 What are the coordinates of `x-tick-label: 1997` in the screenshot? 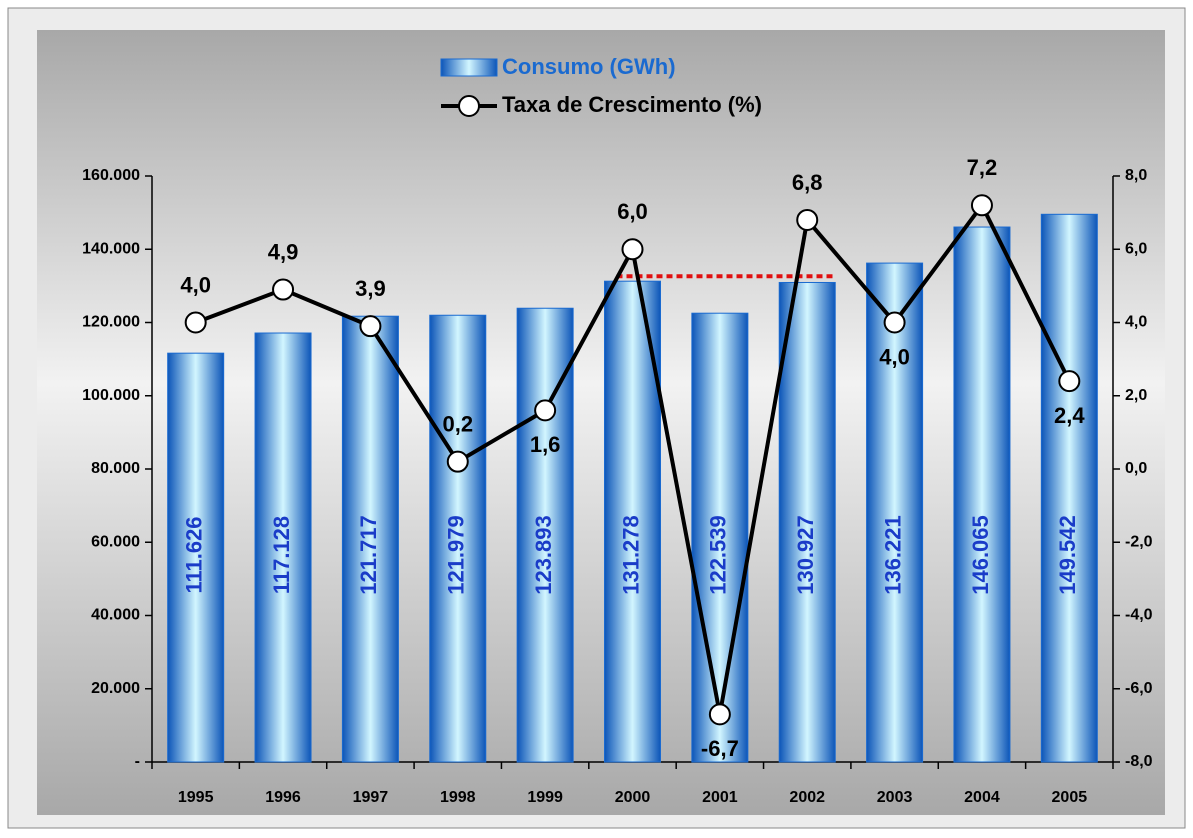 It's located at (371, 797).